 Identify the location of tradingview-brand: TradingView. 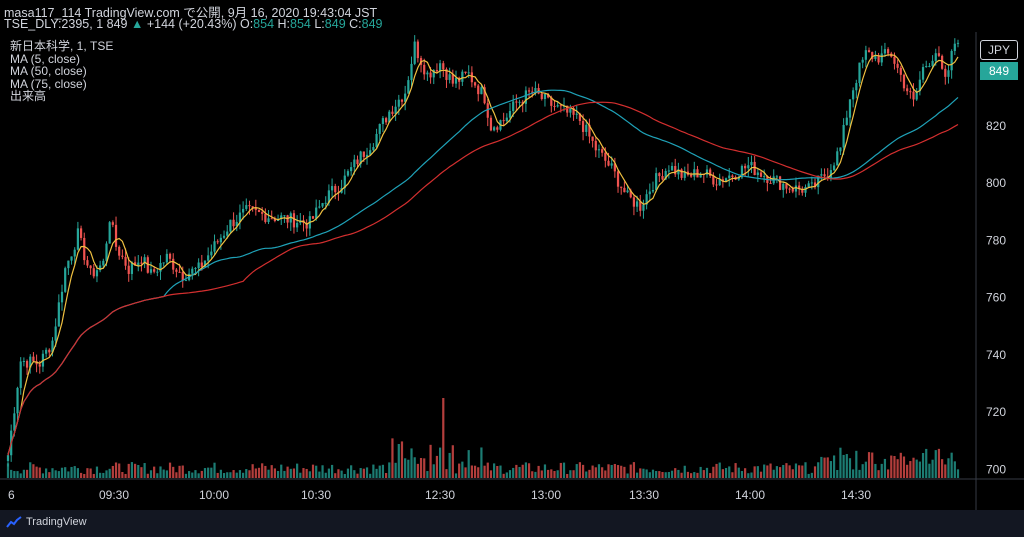
(46, 522).